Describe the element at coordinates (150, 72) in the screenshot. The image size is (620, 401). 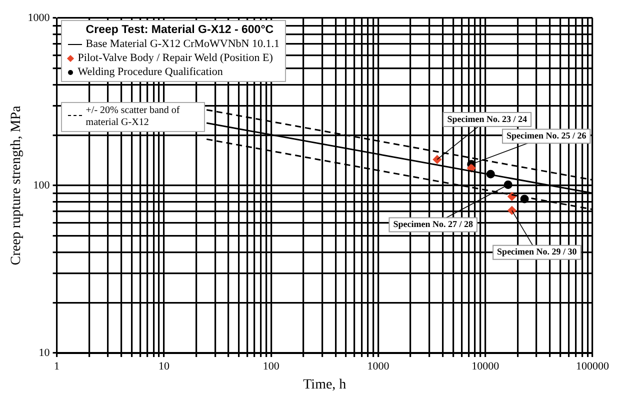
I see `legend-label: Welding Procedure Qualification` at that location.